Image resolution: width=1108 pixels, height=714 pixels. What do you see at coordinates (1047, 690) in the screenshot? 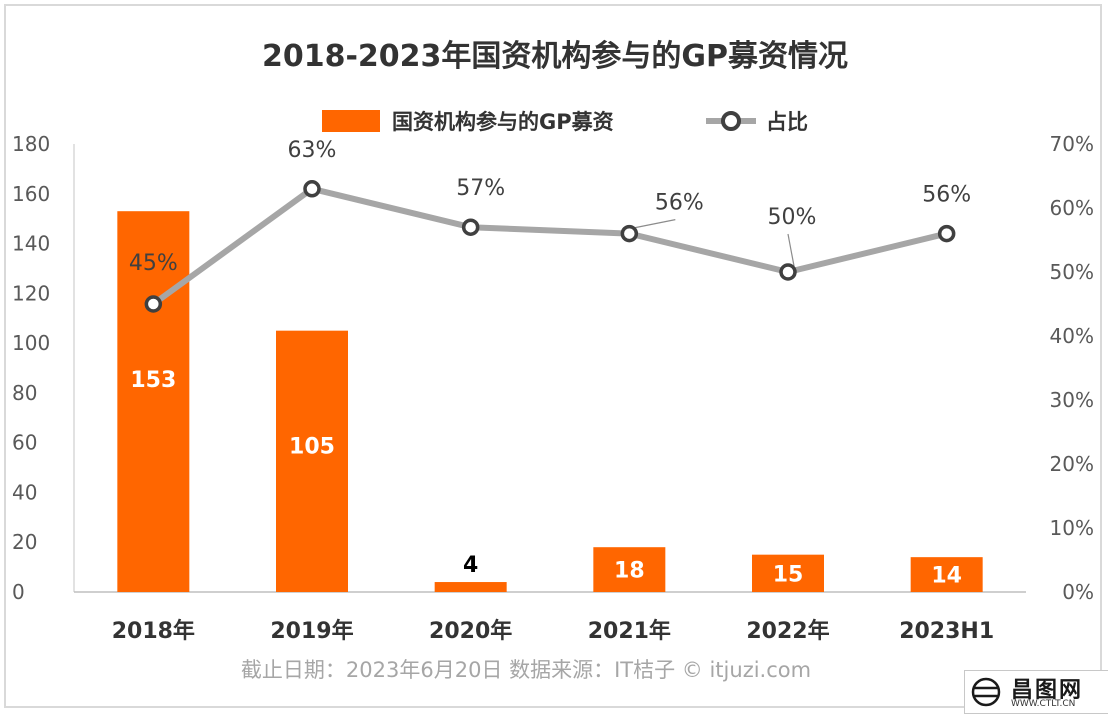
I see `watermark-name: 昌图网` at bounding box center [1047, 690].